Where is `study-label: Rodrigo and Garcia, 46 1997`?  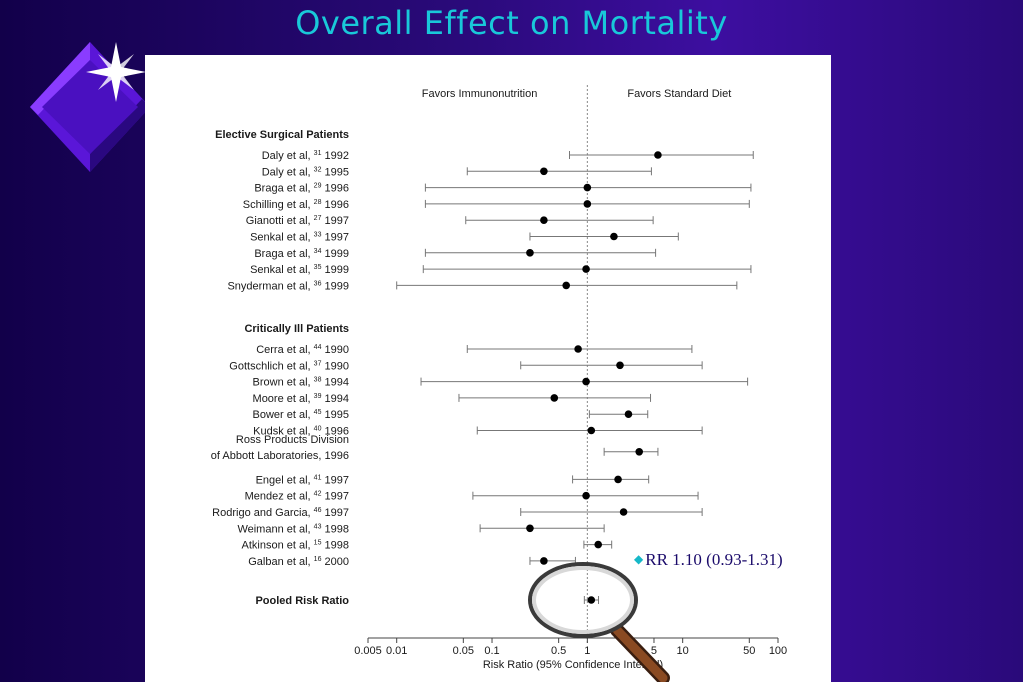 study-label: Rodrigo and Garcia, 46 1997 is located at coordinates (280, 513).